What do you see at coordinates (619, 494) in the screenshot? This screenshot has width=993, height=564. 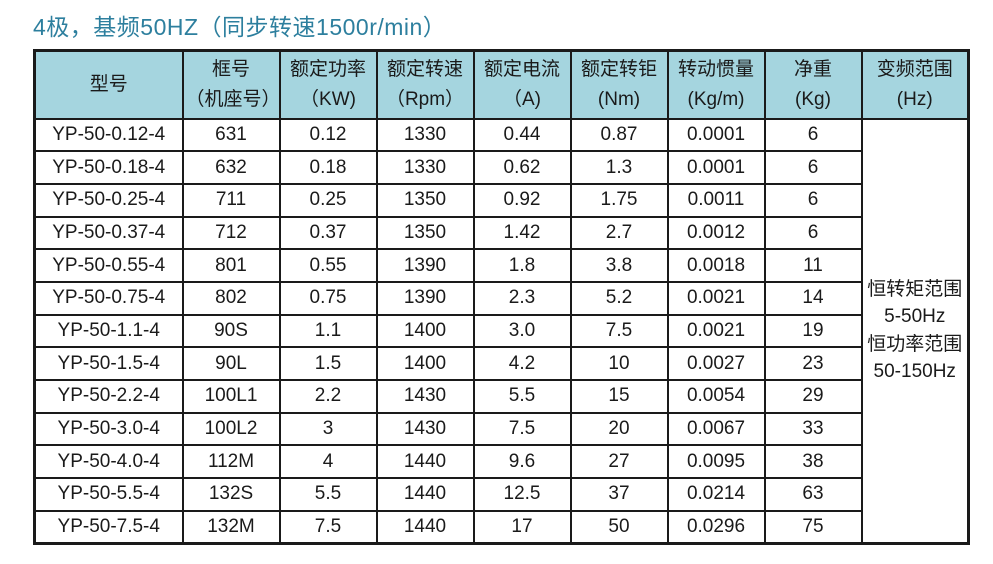 I see `cell: 37` at bounding box center [619, 494].